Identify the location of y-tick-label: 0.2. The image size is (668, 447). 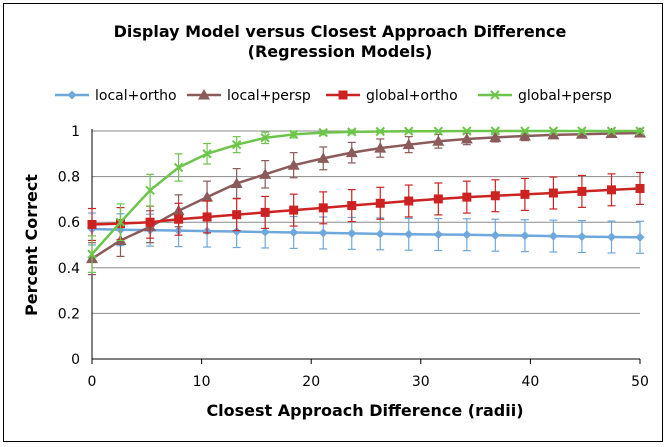
(69, 314).